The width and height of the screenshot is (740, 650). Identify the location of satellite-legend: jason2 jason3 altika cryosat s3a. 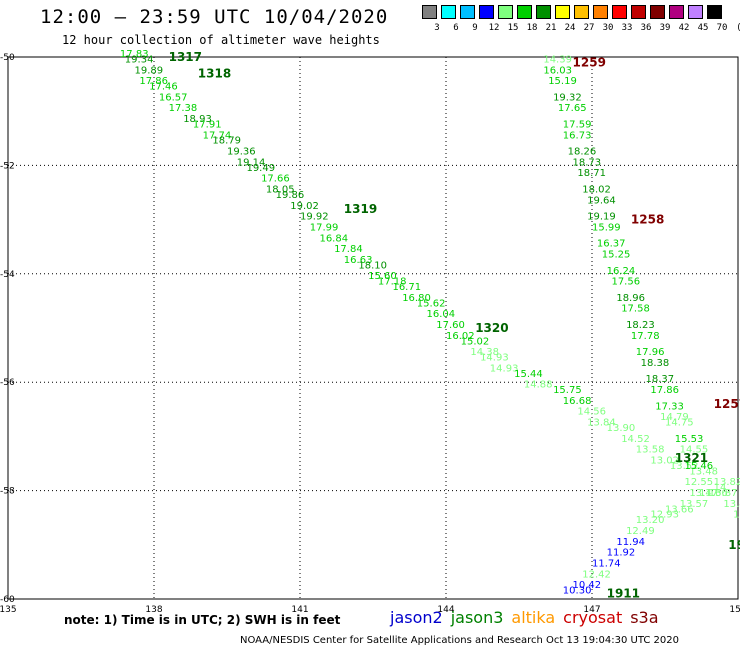
(528, 617).